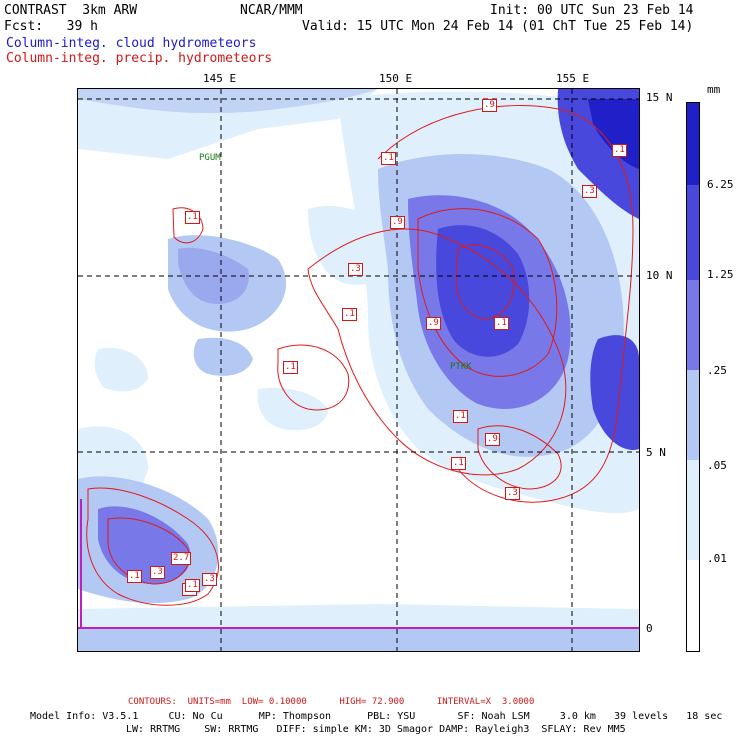 This screenshot has height=740, width=740. What do you see at coordinates (649, 628) in the screenshot?
I see `lat-label-0: 0` at bounding box center [649, 628].